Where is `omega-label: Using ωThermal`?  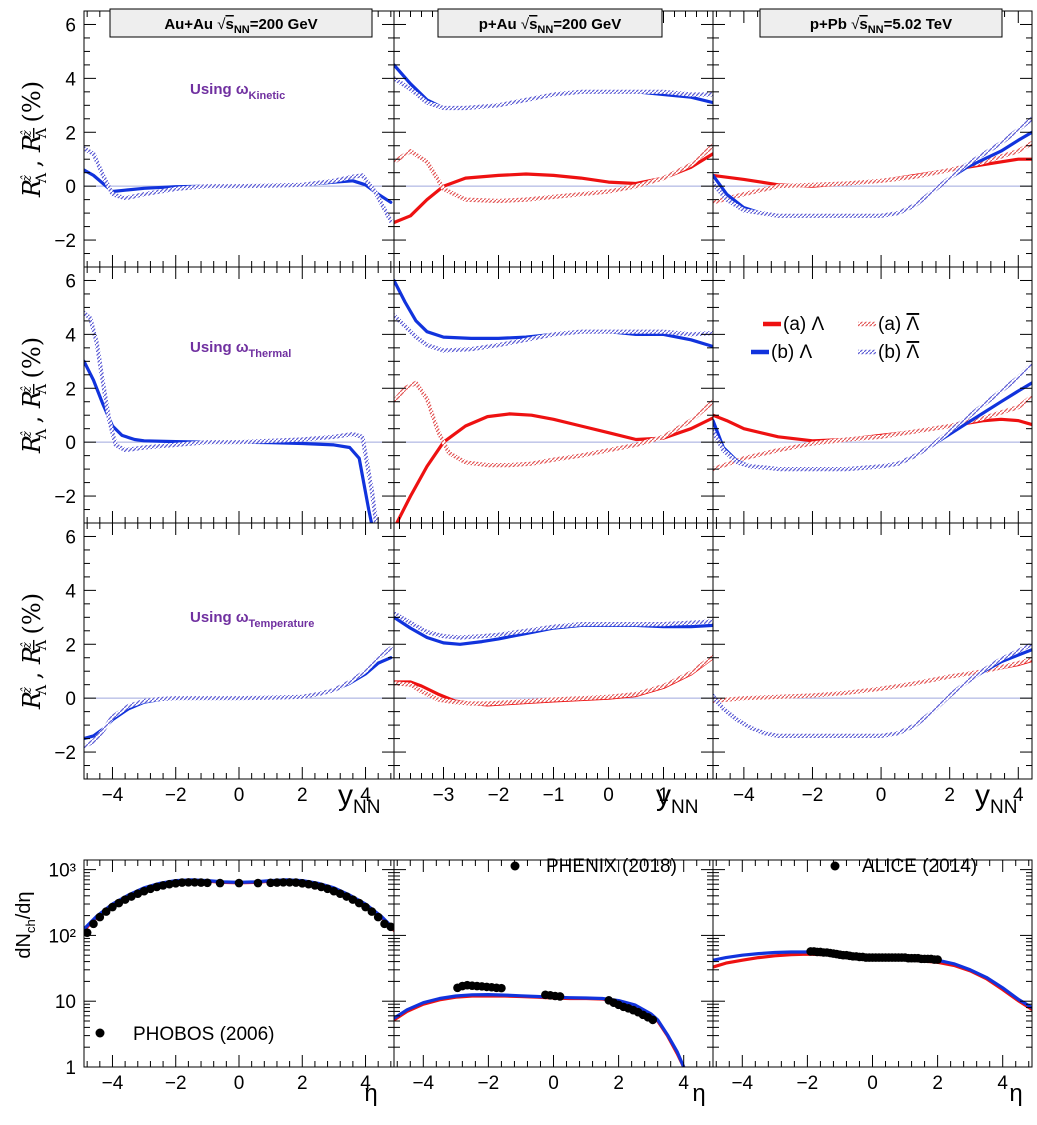 omega-label: Using ωThermal is located at coordinates (240, 349).